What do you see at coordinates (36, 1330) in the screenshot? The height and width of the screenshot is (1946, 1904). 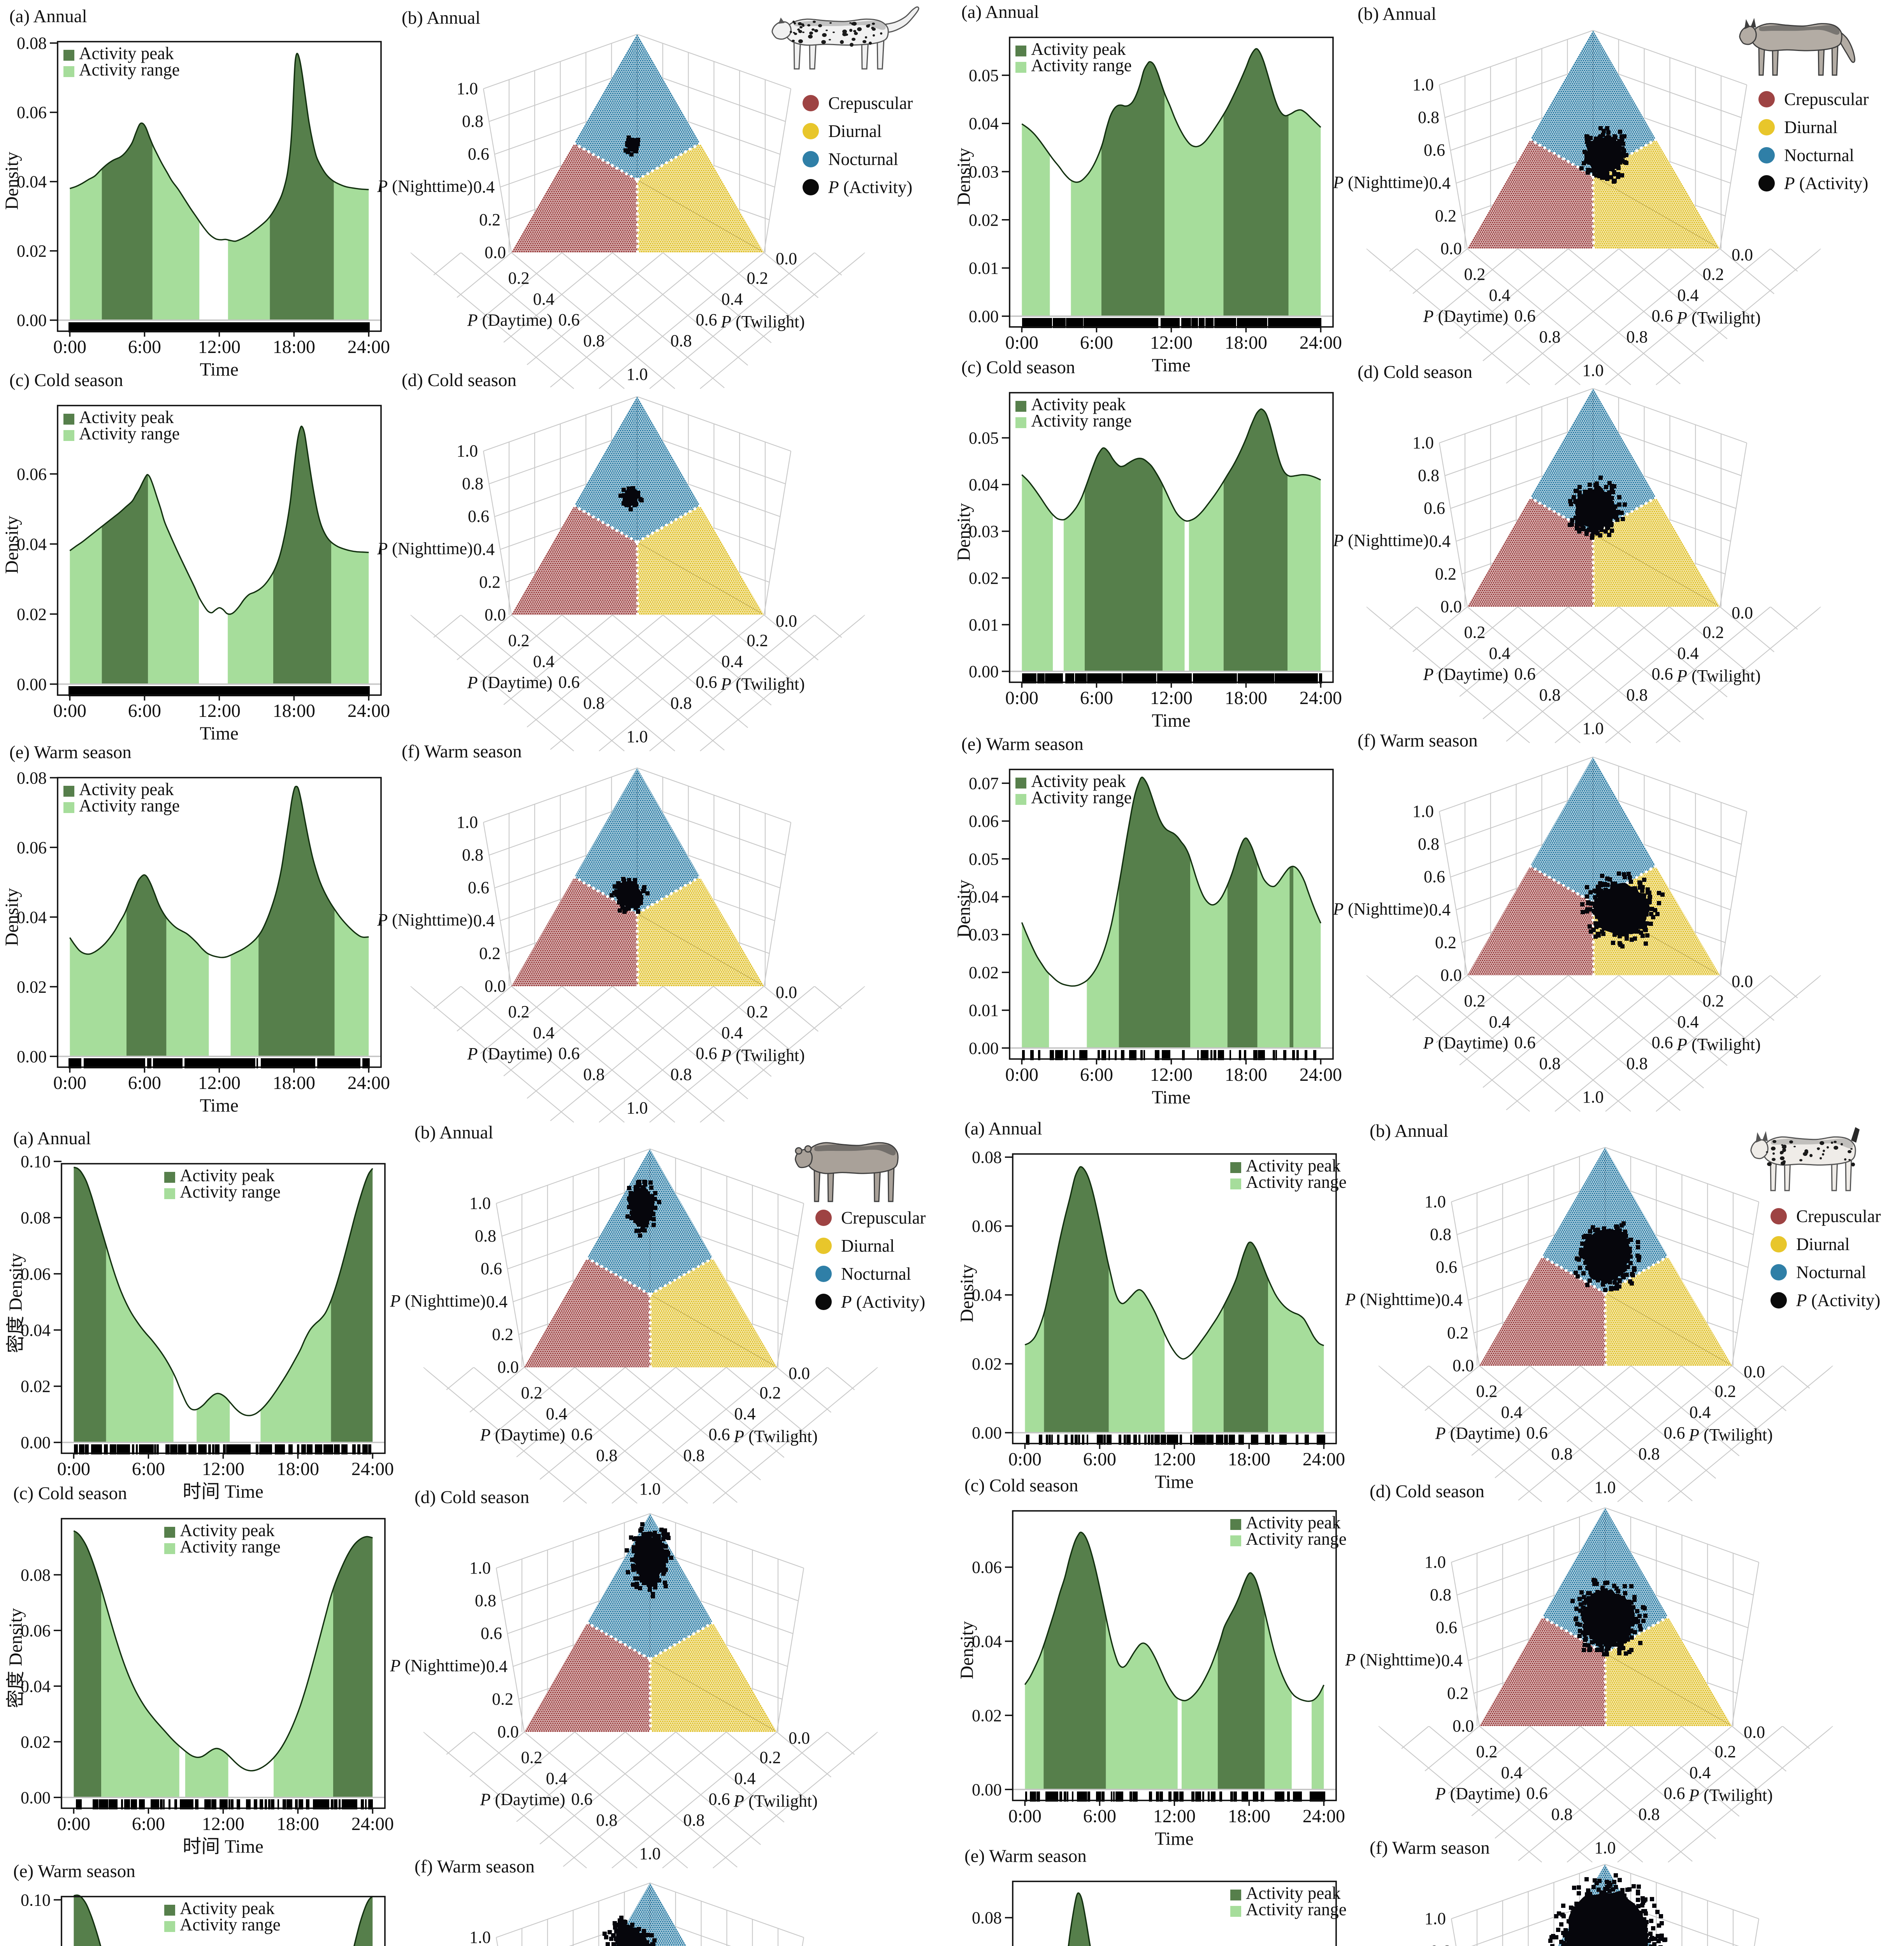 I see `svg-text: 0.04` at bounding box center [36, 1330].